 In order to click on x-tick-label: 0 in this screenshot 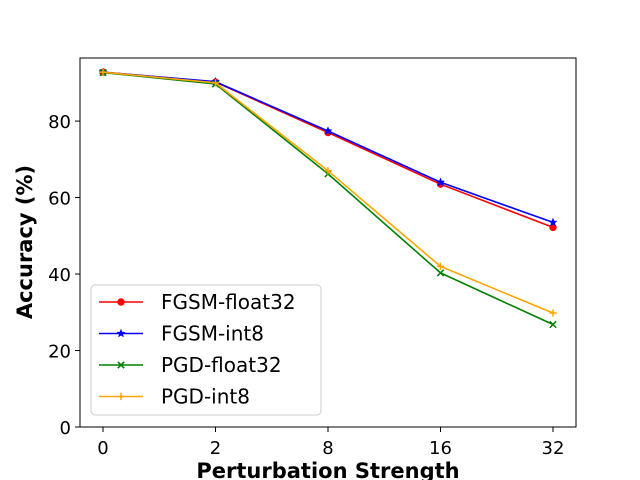, I will do `click(102, 448)`.